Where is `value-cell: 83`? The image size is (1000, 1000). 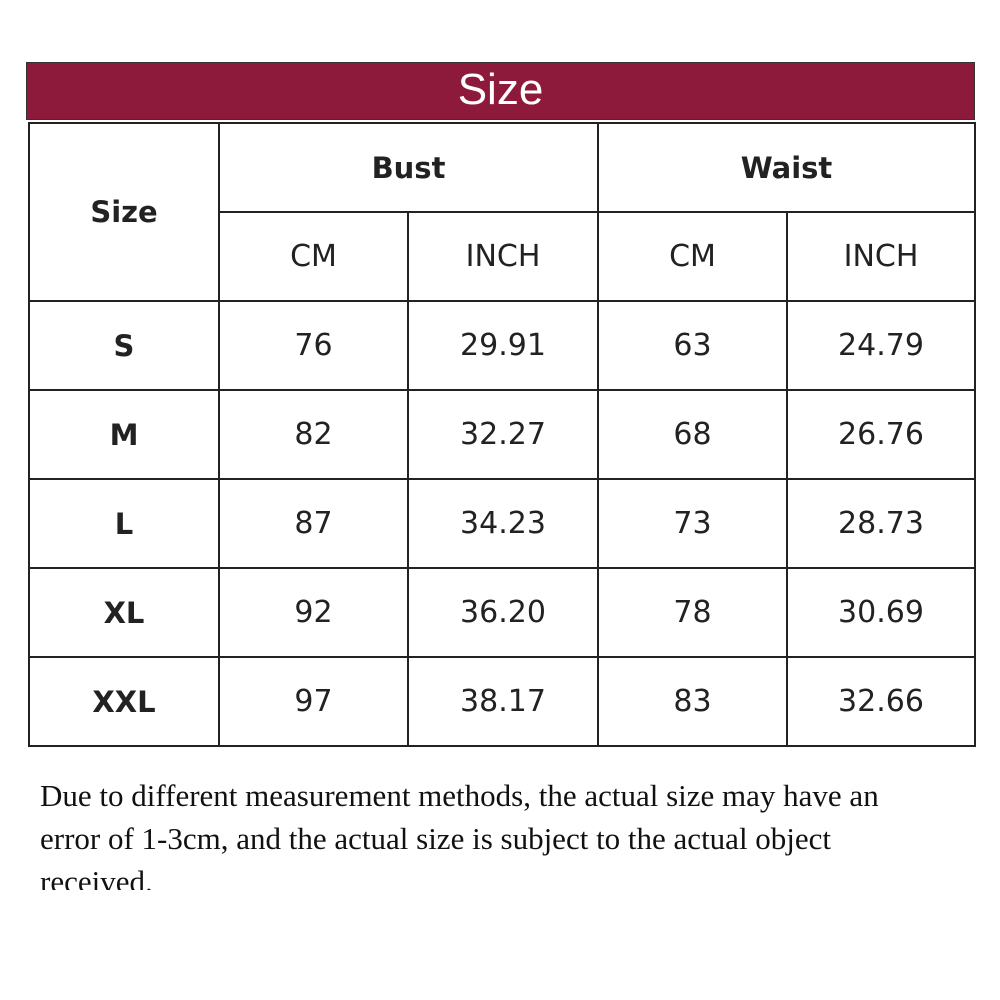 value-cell: 83 is located at coordinates (692, 701).